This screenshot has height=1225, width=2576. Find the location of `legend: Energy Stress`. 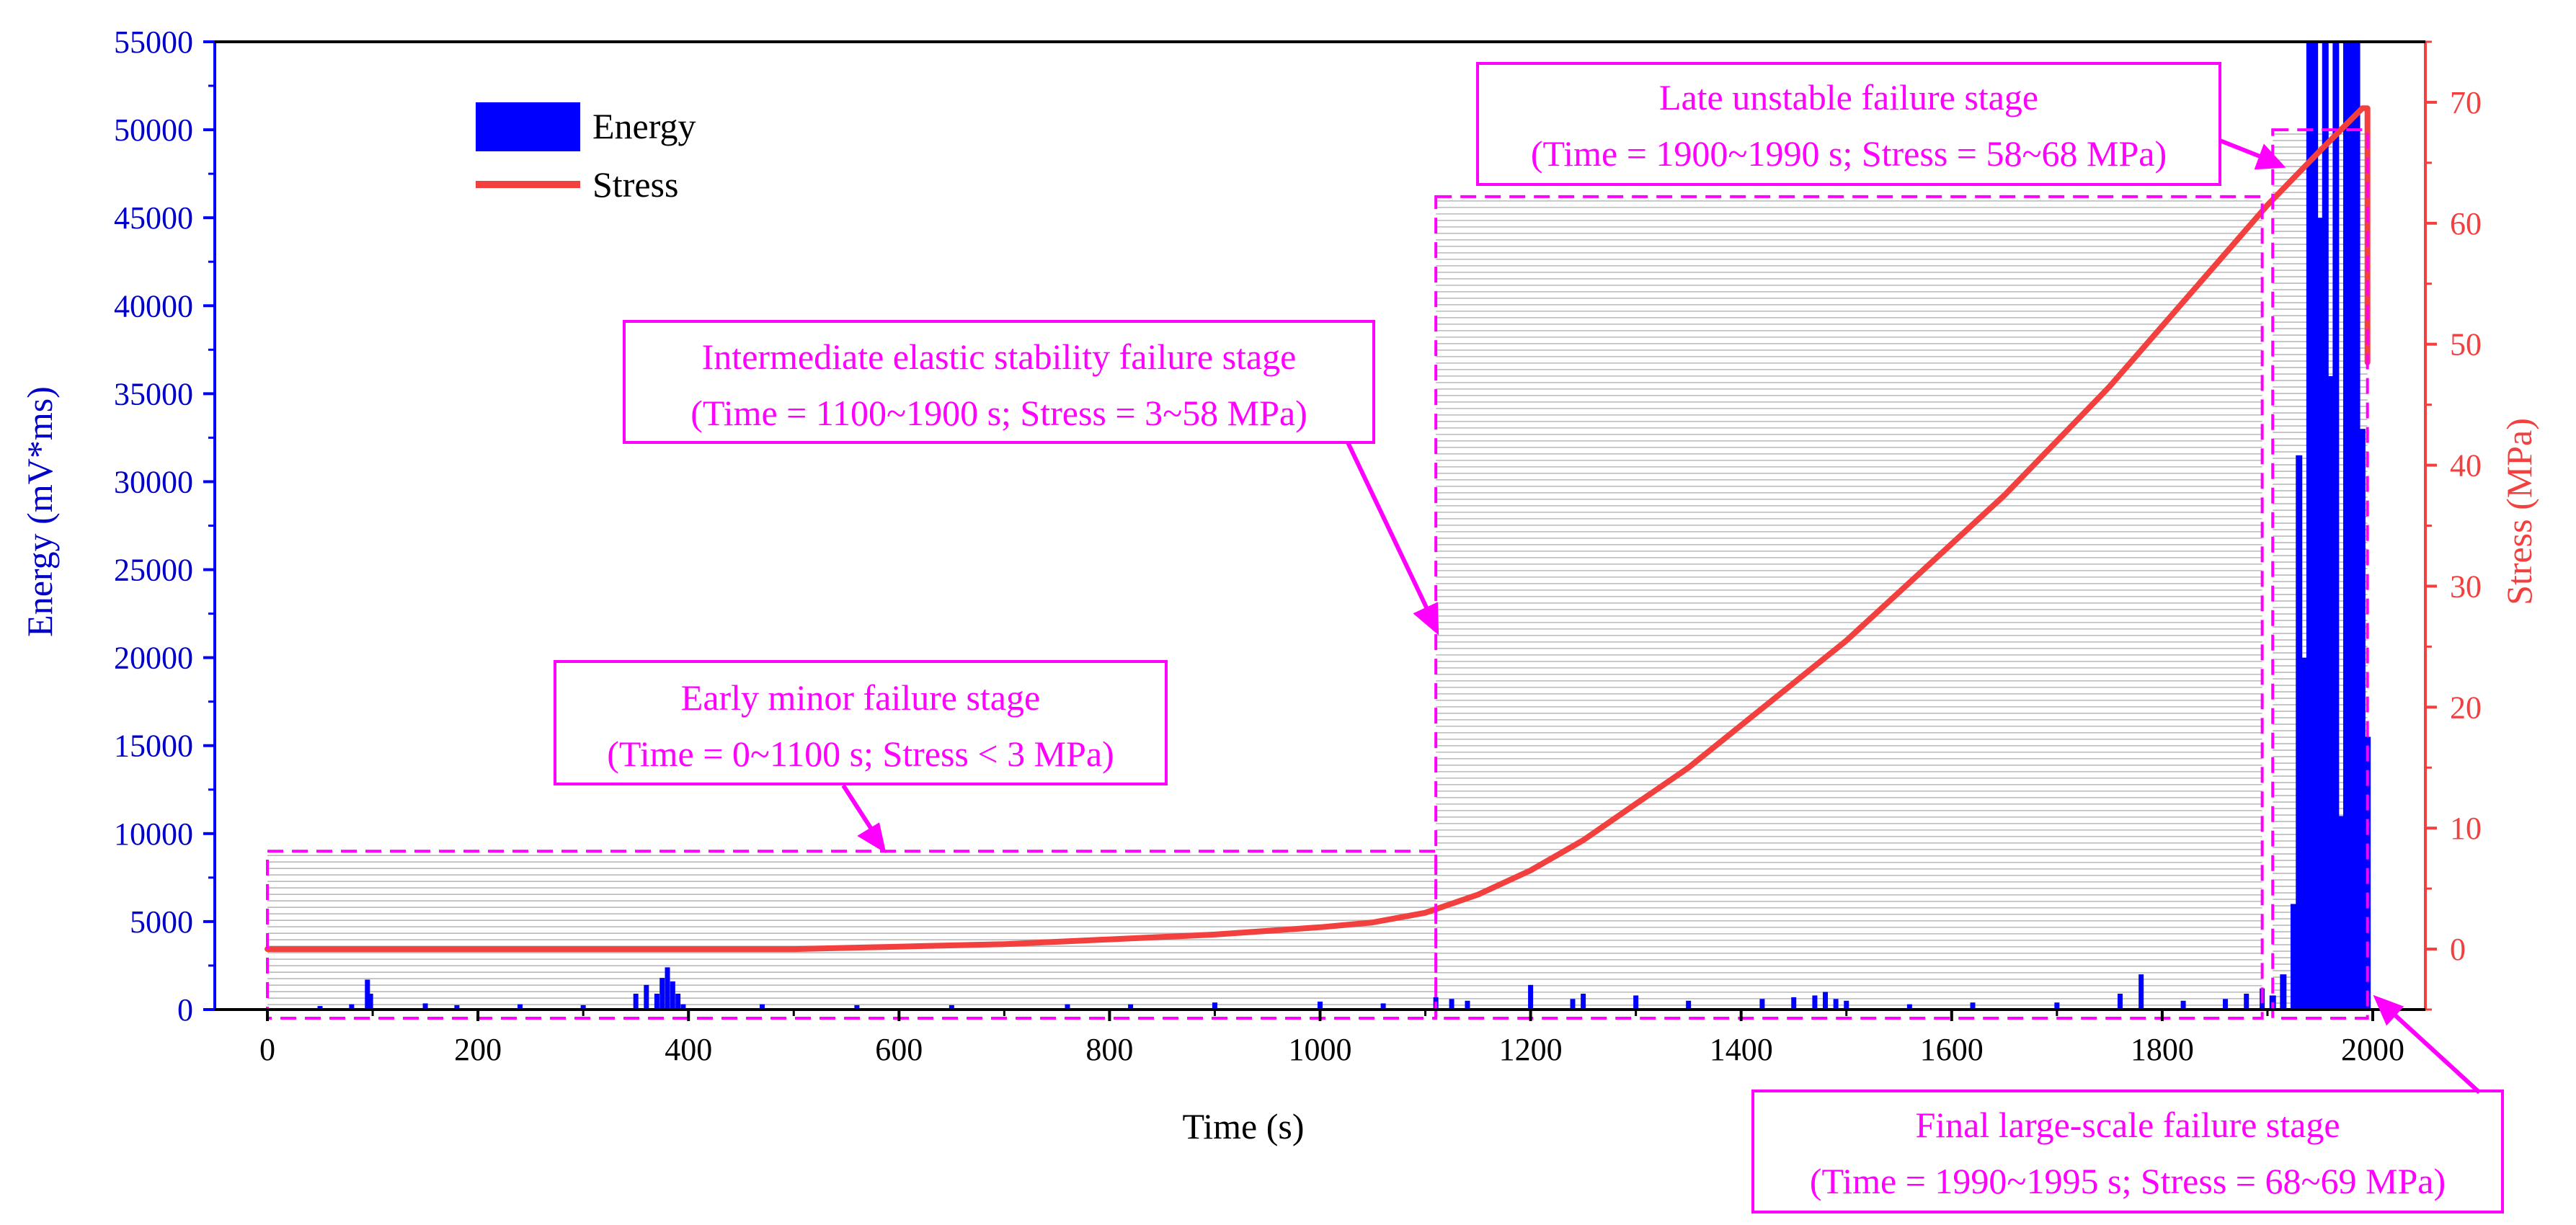

legend: Energy Stress is located at coordinates (598, 154).